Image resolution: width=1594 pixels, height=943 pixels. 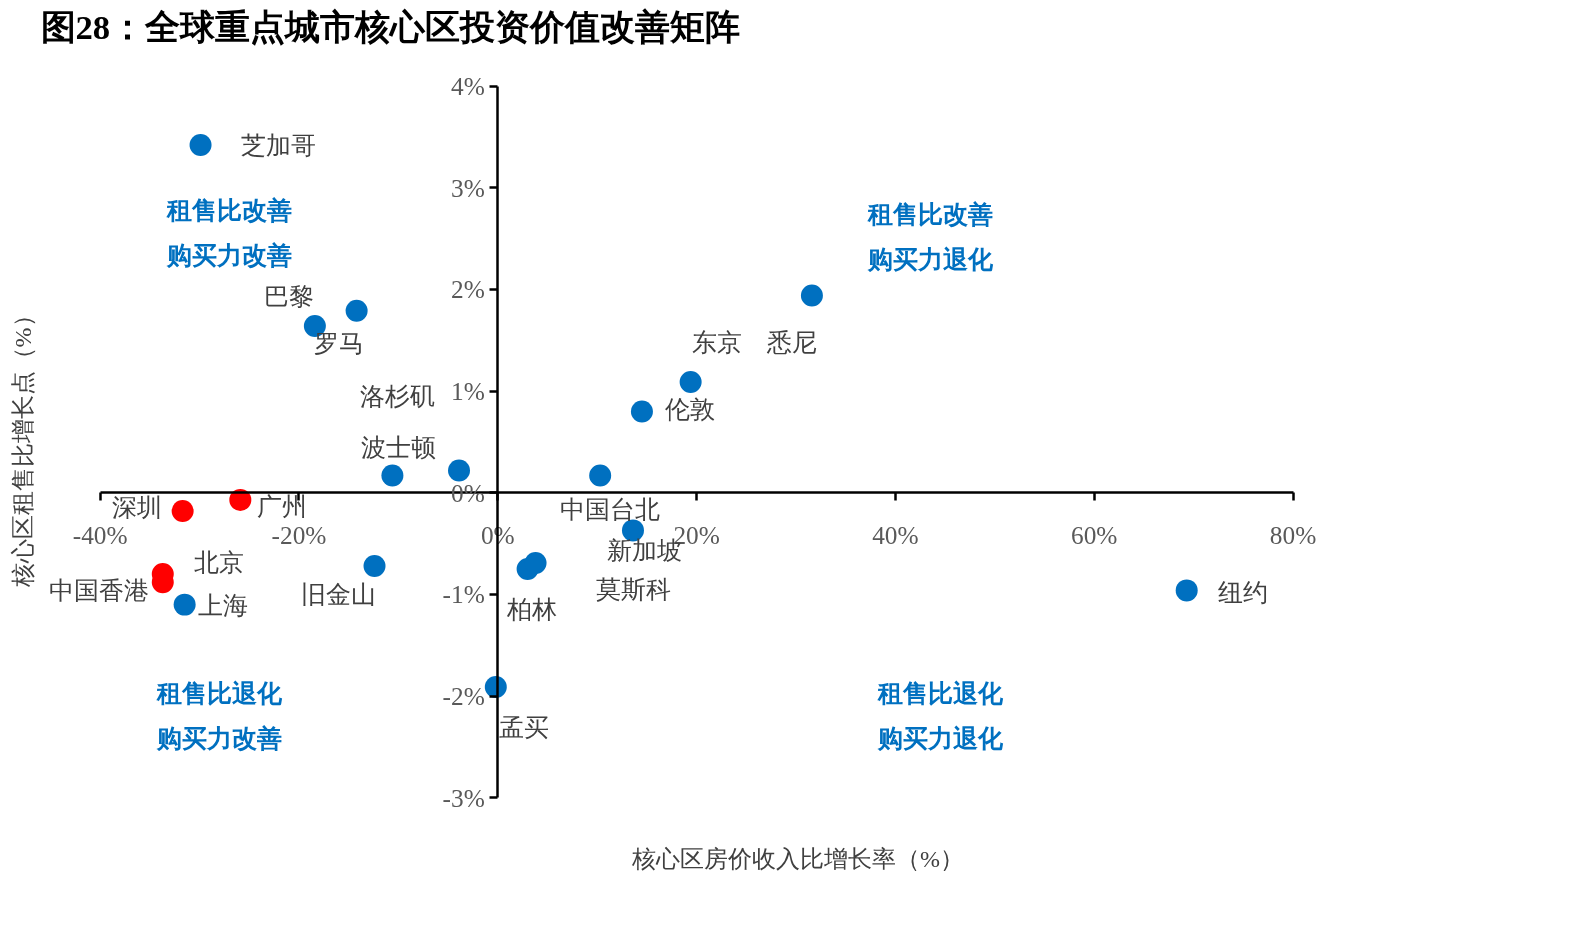 I want to click on series-label: 悉尼, so click(x=791, y=341).